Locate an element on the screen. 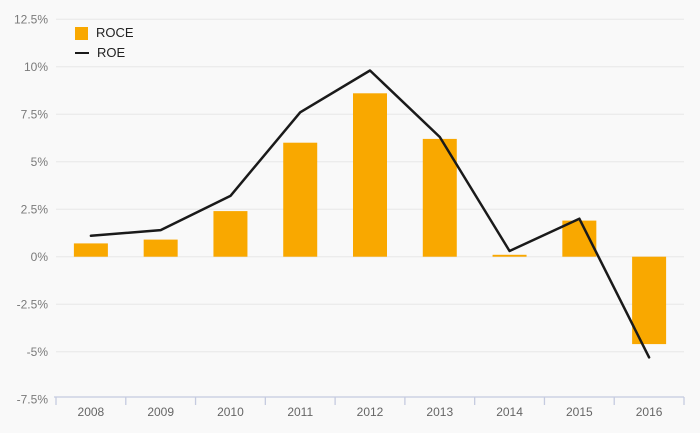 This screenshot has height=433, width=700. y-axis-tick-label: 7.5% is located at coordinates (35, 115).